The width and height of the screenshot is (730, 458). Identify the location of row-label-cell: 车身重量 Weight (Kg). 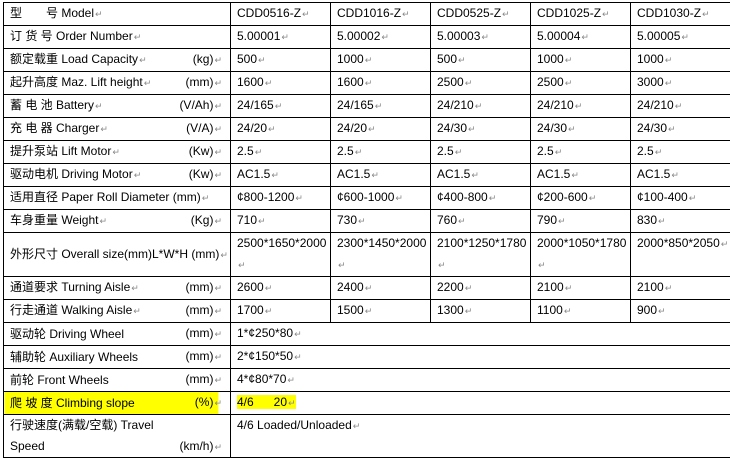
(117, 221).